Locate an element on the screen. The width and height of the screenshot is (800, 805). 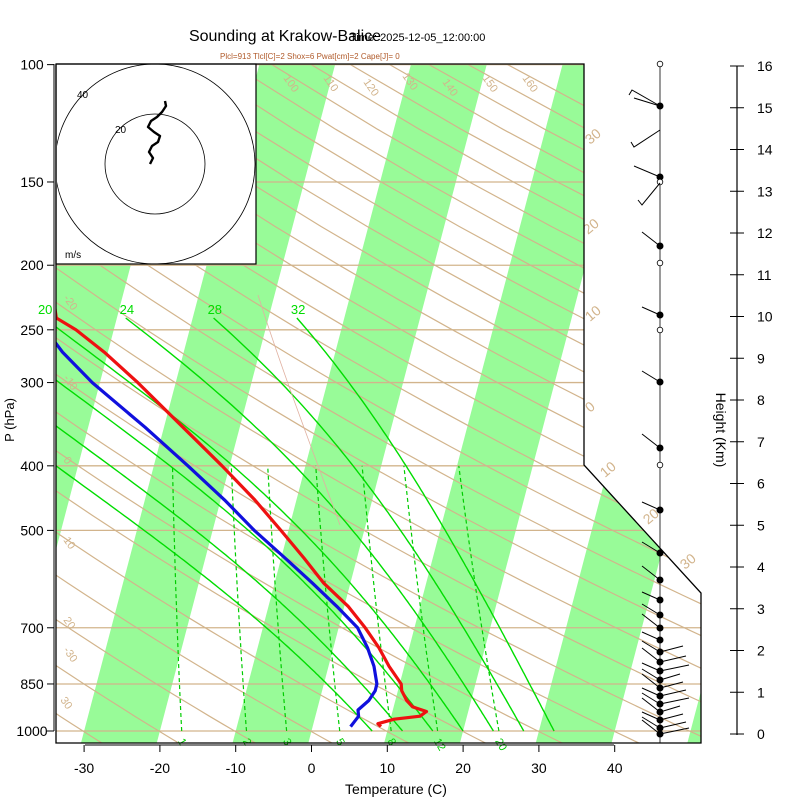
x-tick-label: -20 is located at coordinates (160, 768).